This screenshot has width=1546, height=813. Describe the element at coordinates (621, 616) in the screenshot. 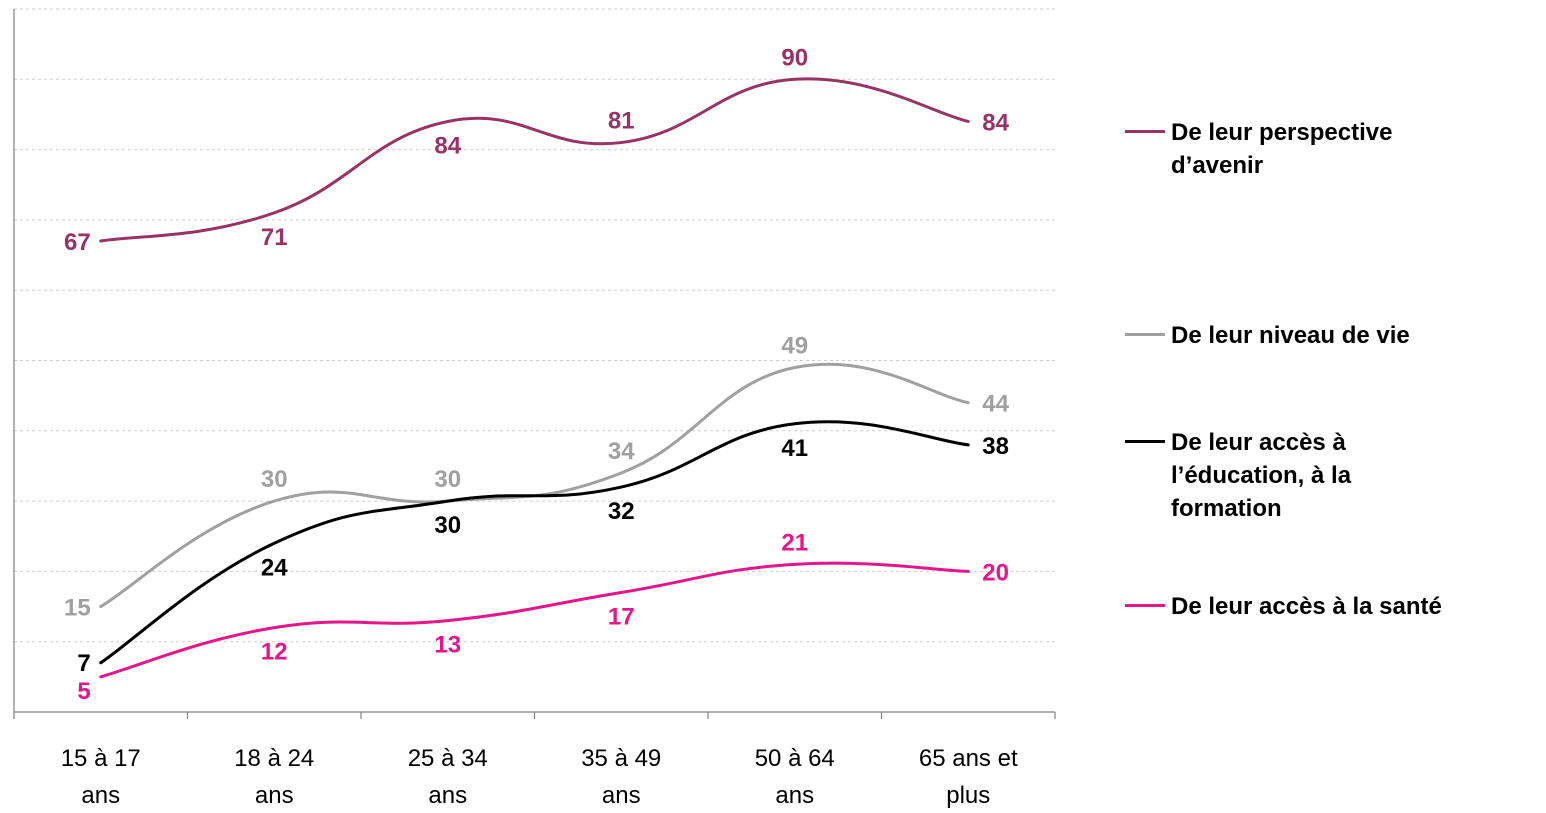

I see `data-label: 17` at that location.